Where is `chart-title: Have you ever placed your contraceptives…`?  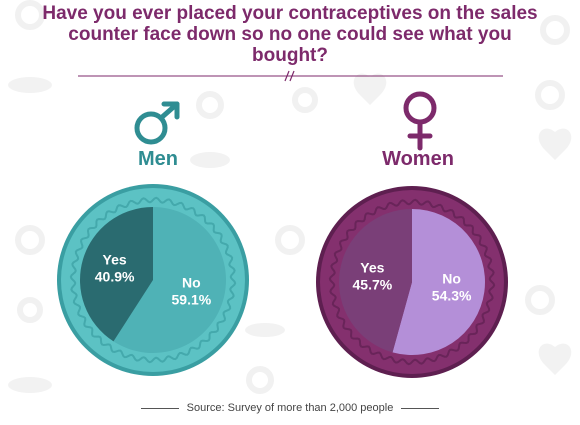
chart-title: Have you ever placed your contraceptives… is located at coordinates (290, 34).